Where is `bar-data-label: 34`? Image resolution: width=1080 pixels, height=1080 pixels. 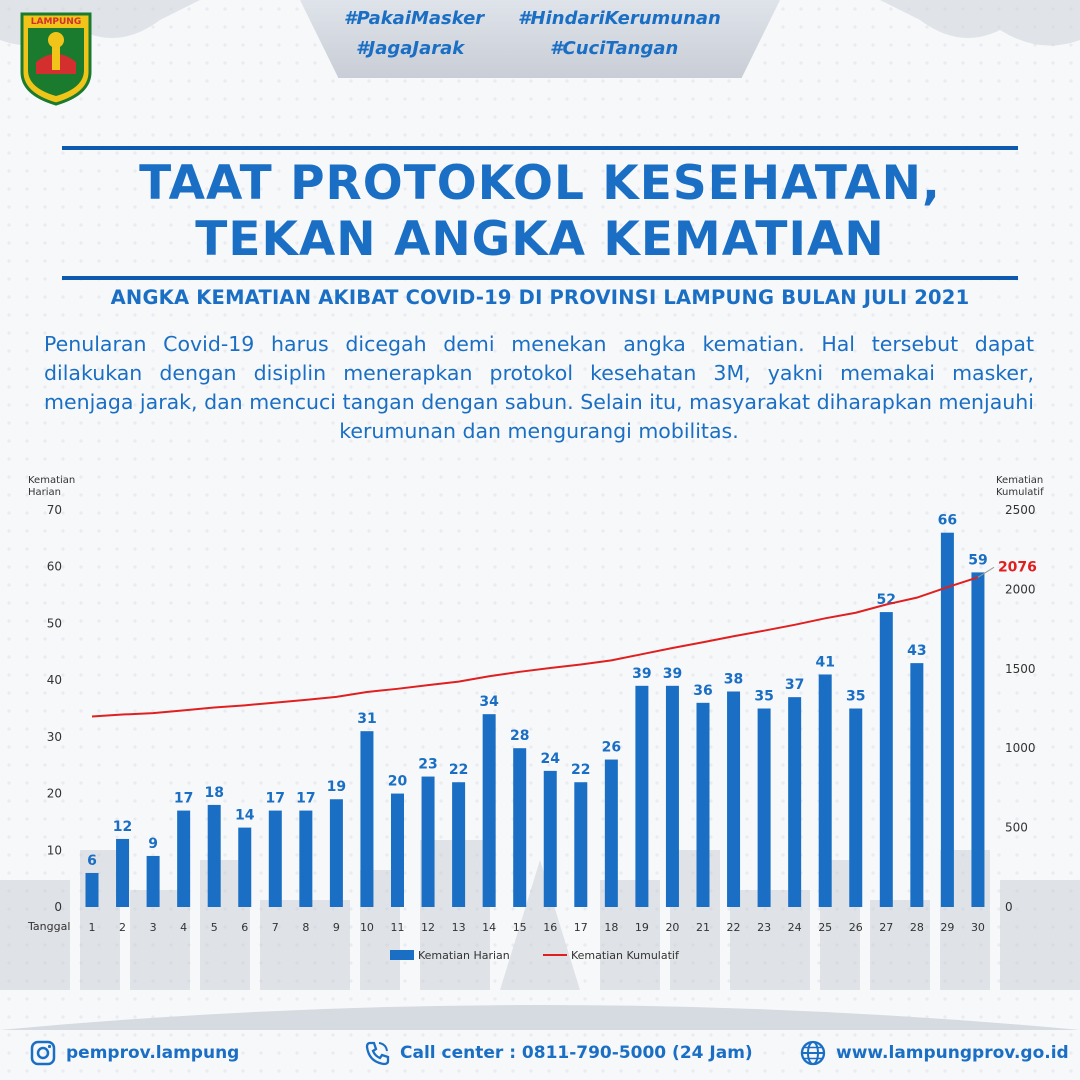
bar-data-label: 34 is located at coordinates (489, 702).